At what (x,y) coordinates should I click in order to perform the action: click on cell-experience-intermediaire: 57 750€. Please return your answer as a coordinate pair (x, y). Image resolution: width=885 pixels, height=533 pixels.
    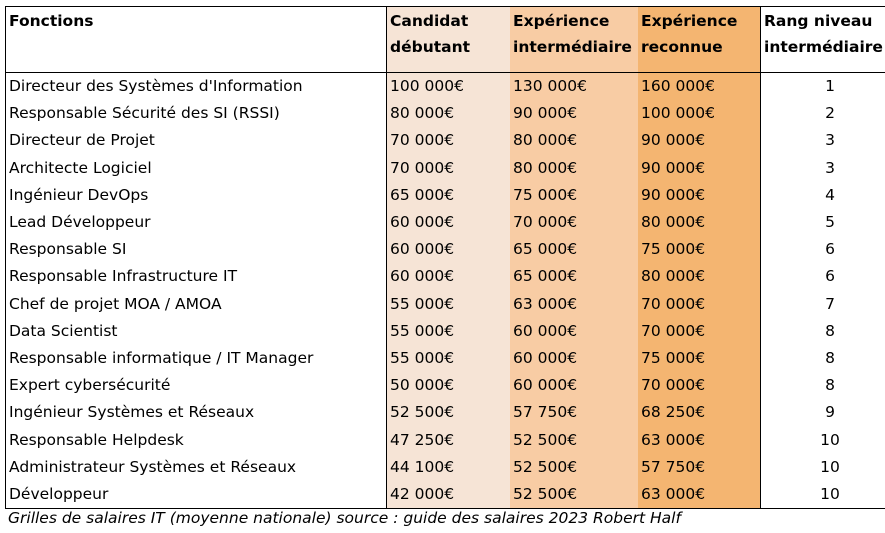
    Looking at the image, I should click on (574, 413).